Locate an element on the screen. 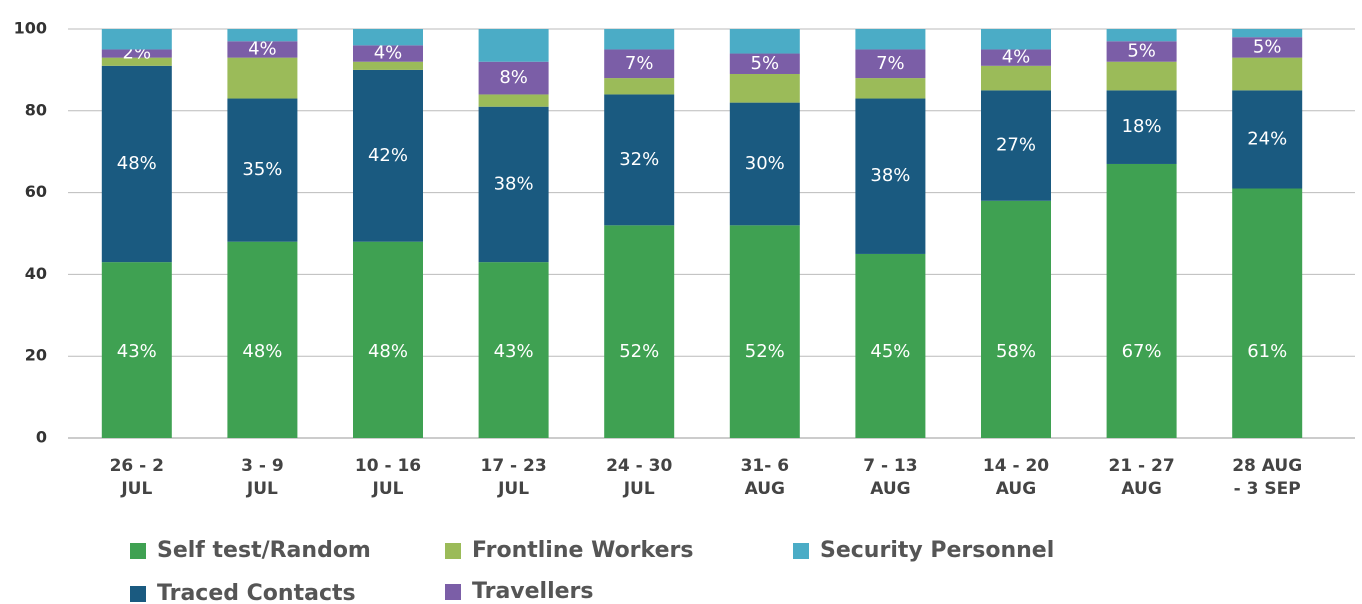 This screenshot has height=604, width=1362. value-label: 42% is located at coordinates (388, 155).